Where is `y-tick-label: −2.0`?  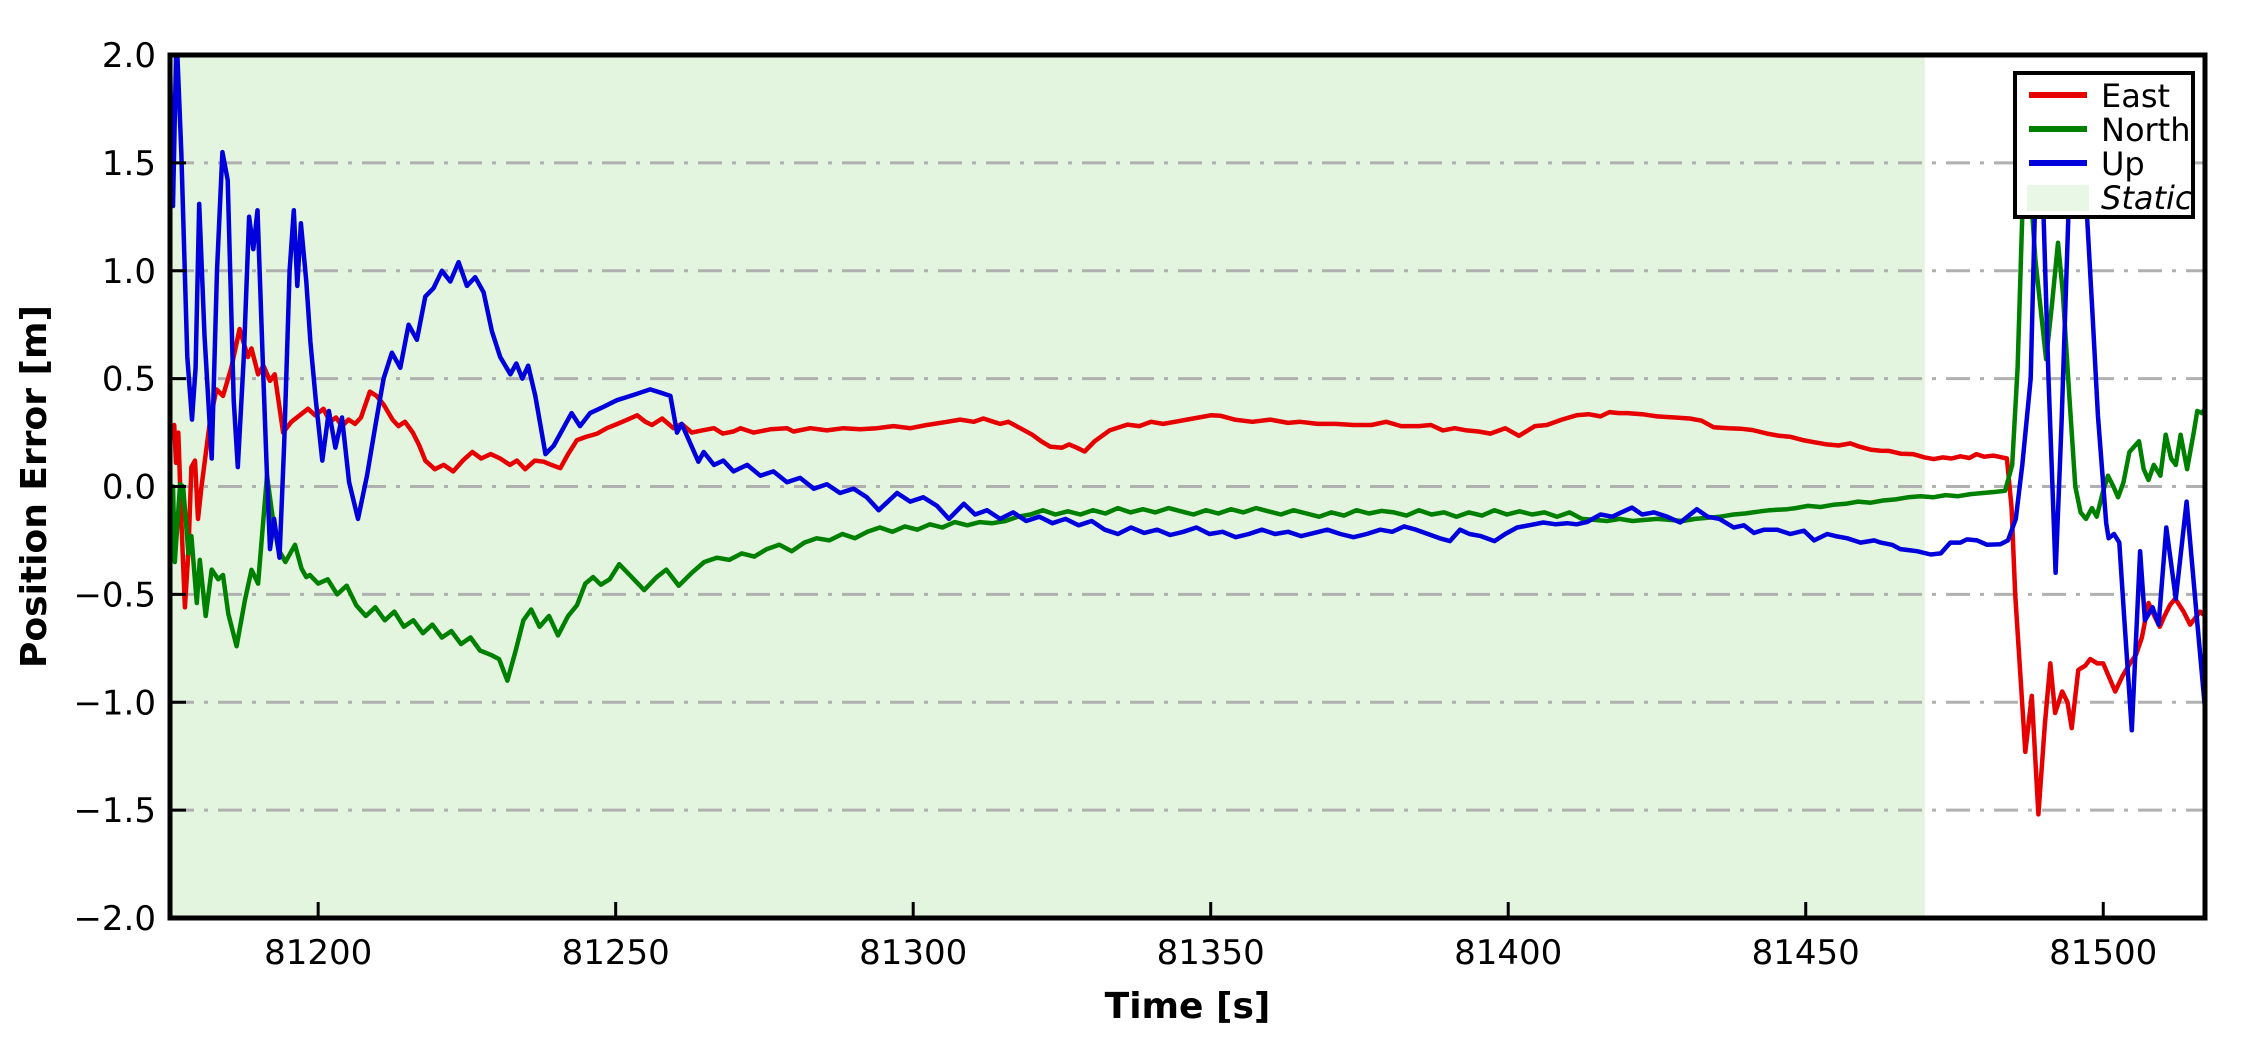 y-tick-label: −2.0 is located at coordinates (114, 919).